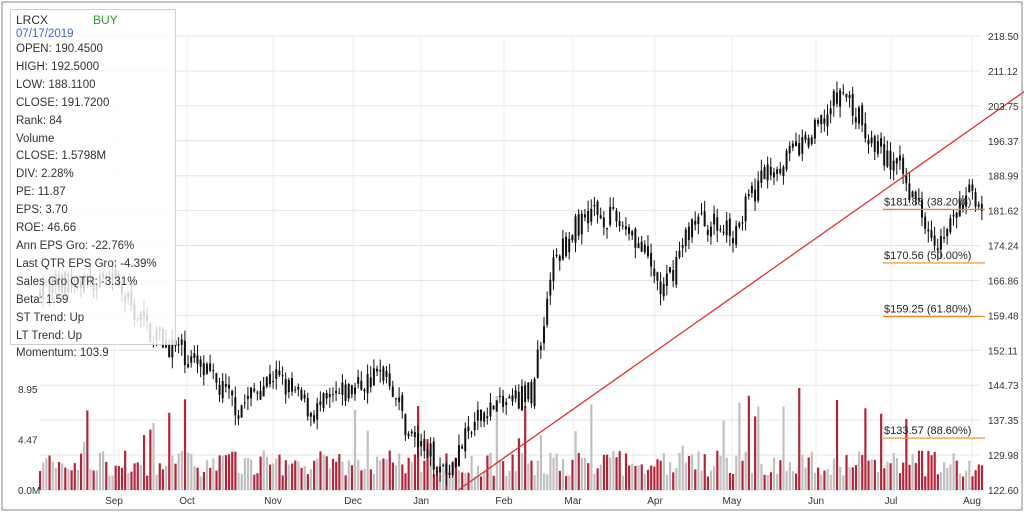 The height and width of the screenshot is (512, 1024). Describe the element at coordinates (927, 202) in the screenshot. I see `fibonacci-label: $181.88 (38.20%)` at that location.